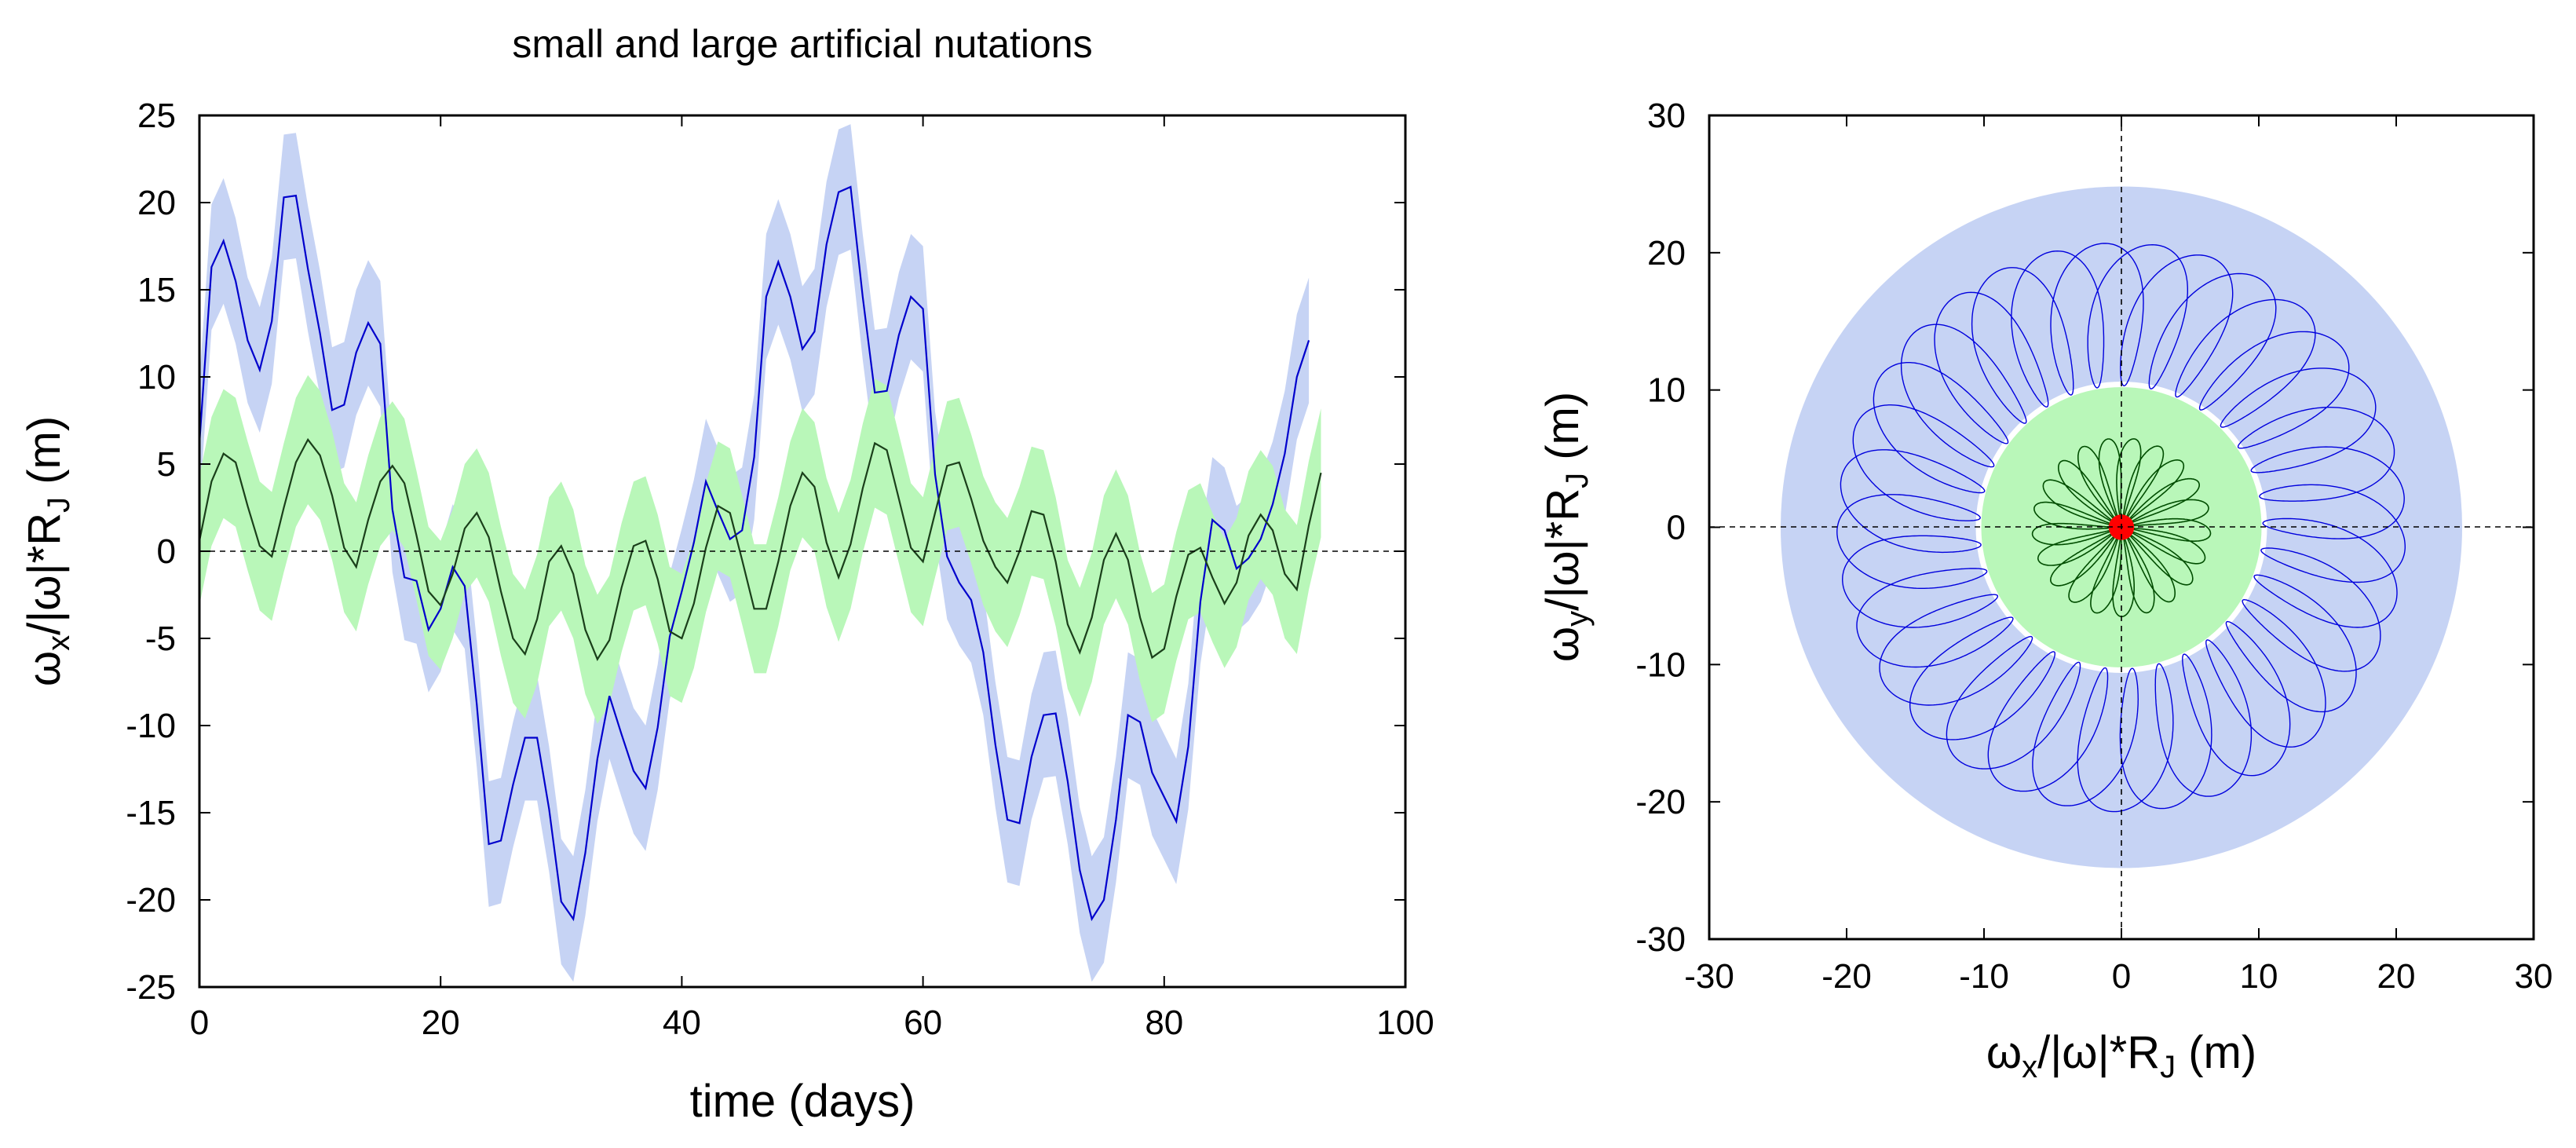 Image resolution: width=2576 pixels, height=1148 pixels. What do you see at coordinates (1676, 528) in the screenshot?
I see `right-y-tick-label: 0` at bounding box center [1676, 528].